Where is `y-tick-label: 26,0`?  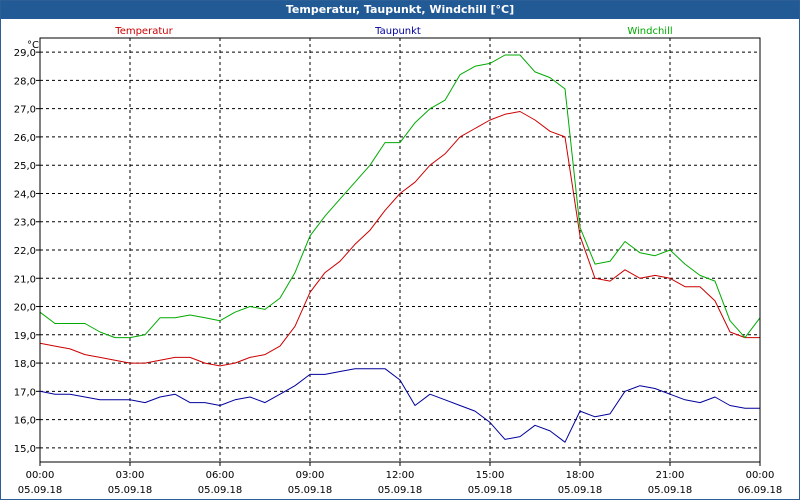
y-tick-label: 26,0 is located at coordinates (25, 138).